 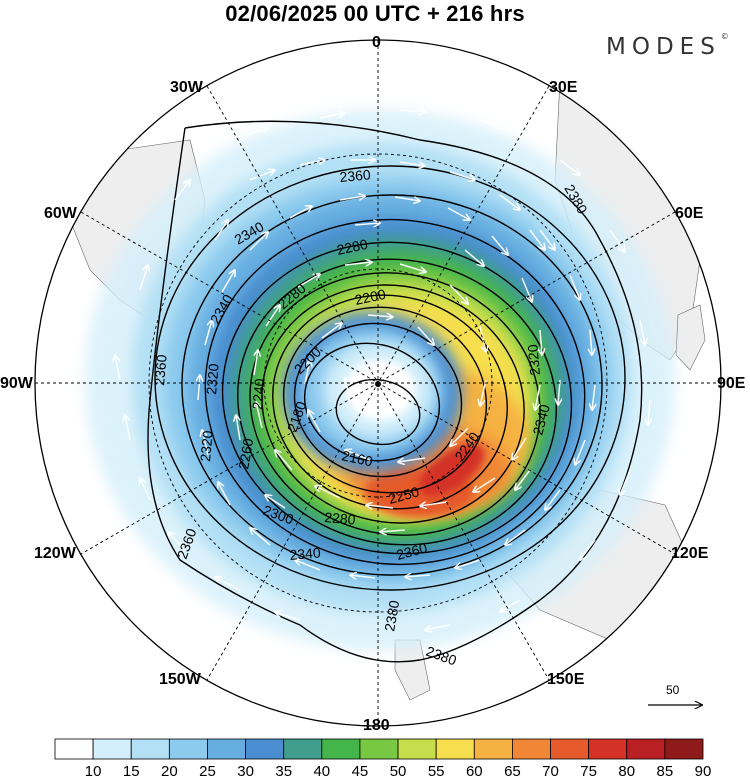 I want to click on brand-logo: MODES©, so click(x=667, y=46).